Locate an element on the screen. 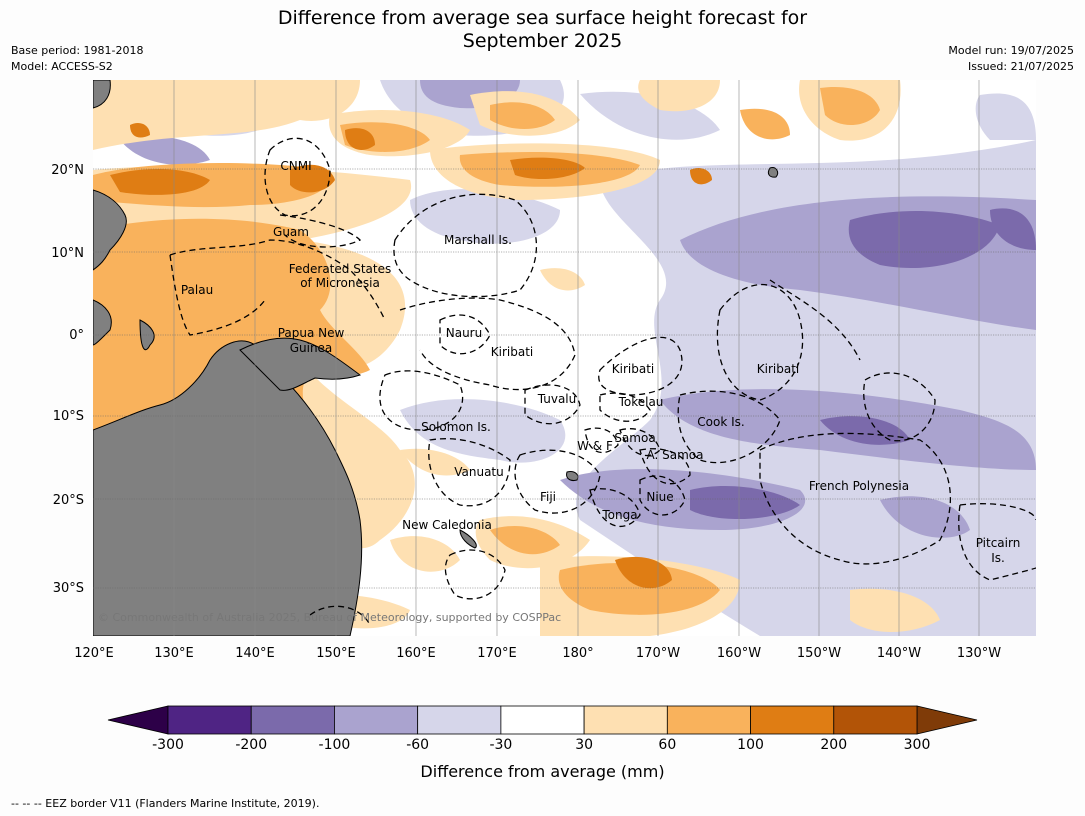 The width and height of the screenshot is (1085, 816). lat-tick: 0° is located at coordinates (76, 335).